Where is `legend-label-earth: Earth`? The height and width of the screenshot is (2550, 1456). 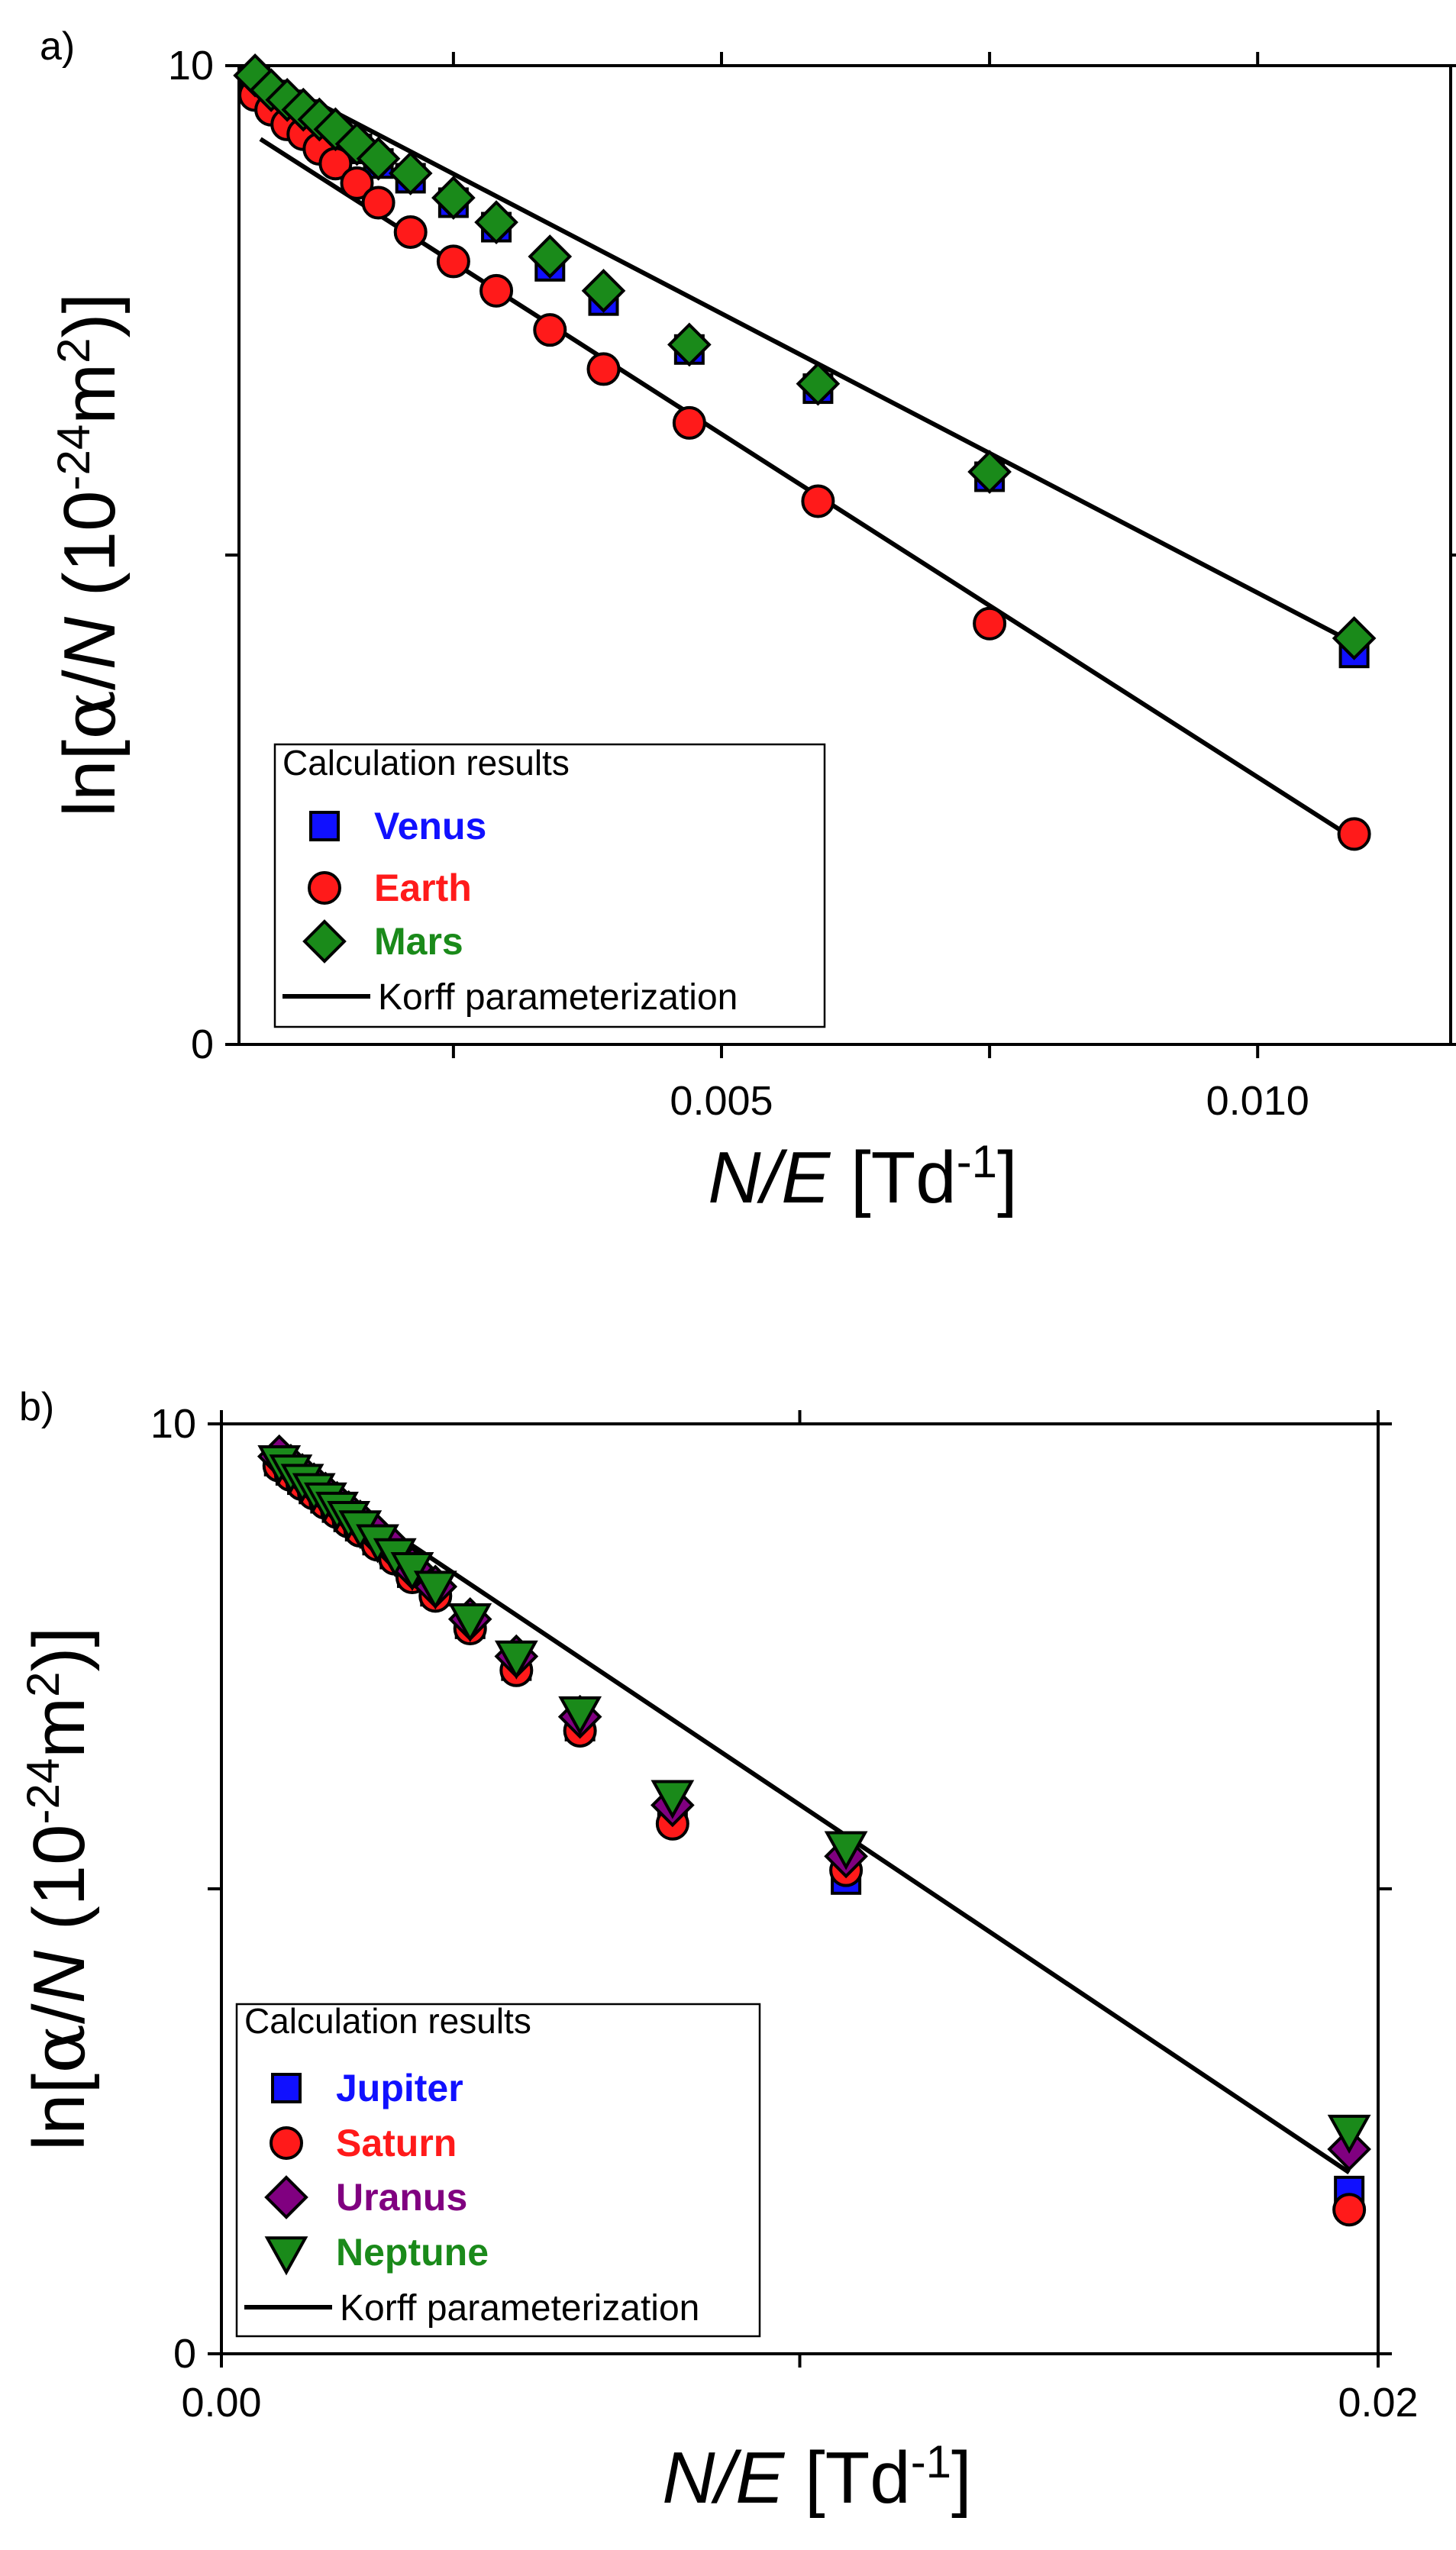
legend-label-earth: Earth is located at coordinates (423, 888).